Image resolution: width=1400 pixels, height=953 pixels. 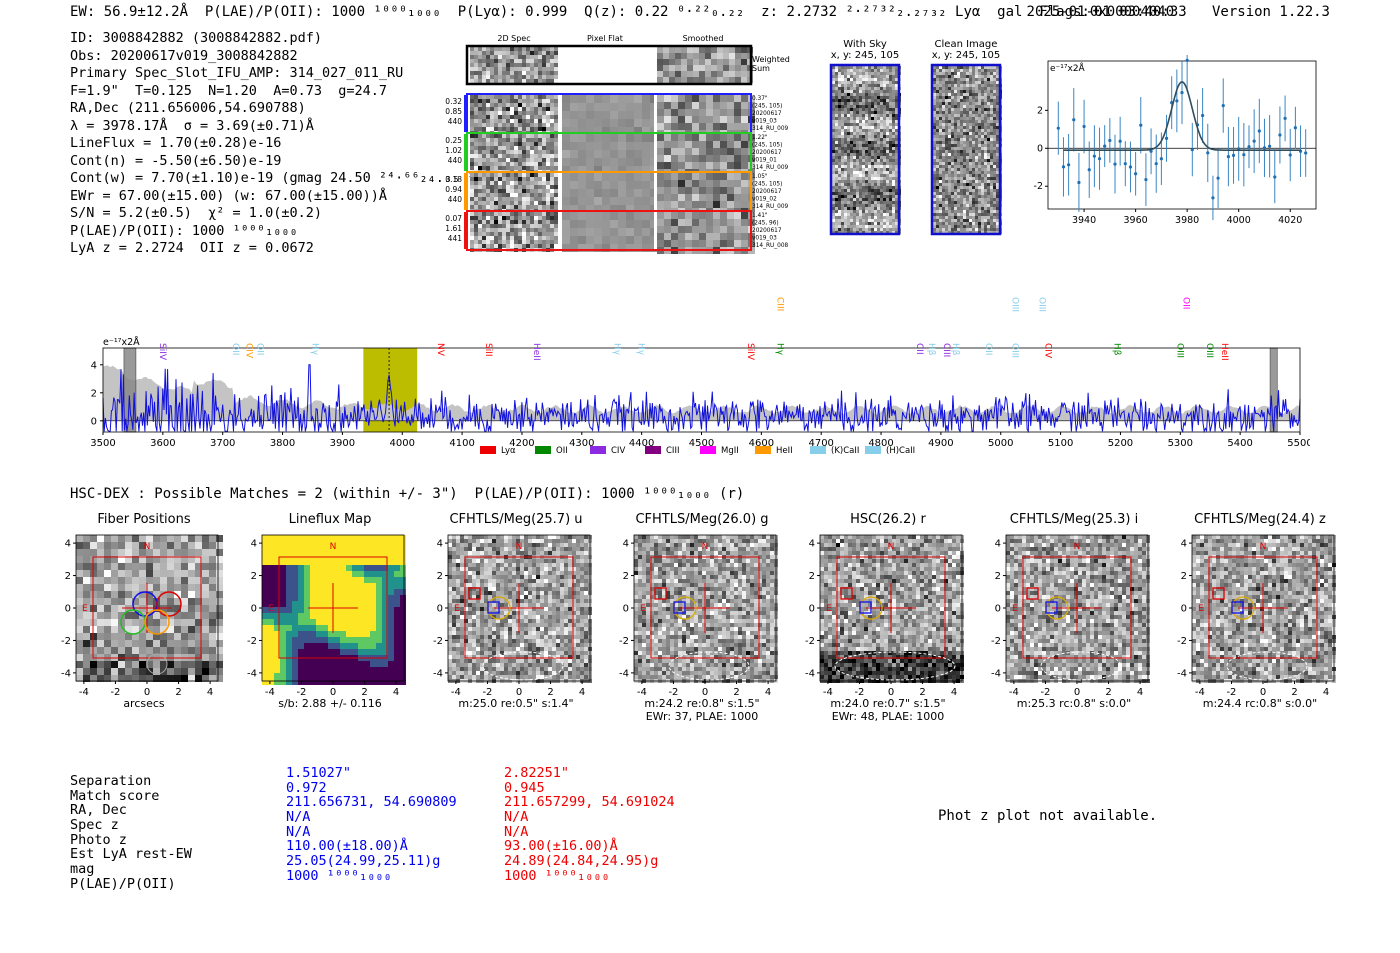 What do you see at coordinates (760, 216) in the screenshot?
I see `fiber-row-meta: 1.41"` at bounding box center [760, 216].